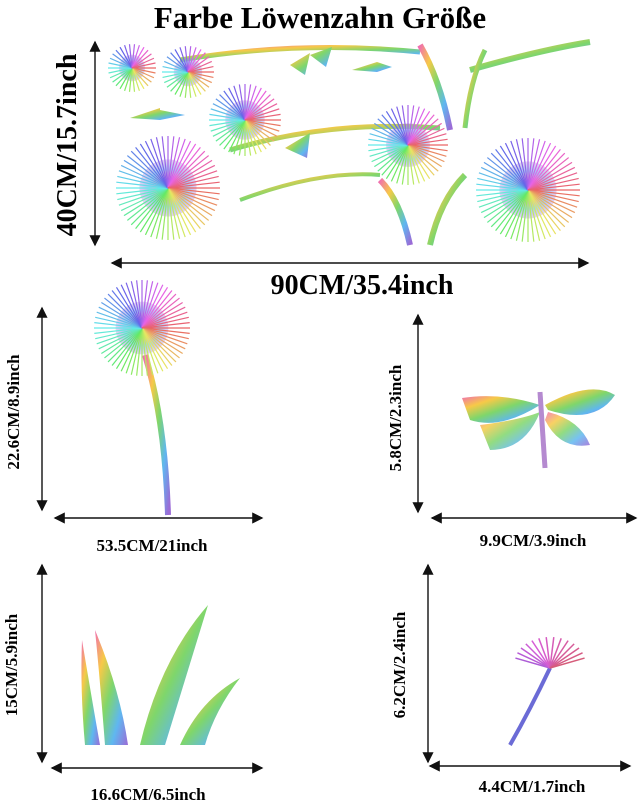  What do you see at coordinates (533, 540) in the screenshot?
I see `width-label: 9.9CM/3.9inch` at bounding box center [533, 540].